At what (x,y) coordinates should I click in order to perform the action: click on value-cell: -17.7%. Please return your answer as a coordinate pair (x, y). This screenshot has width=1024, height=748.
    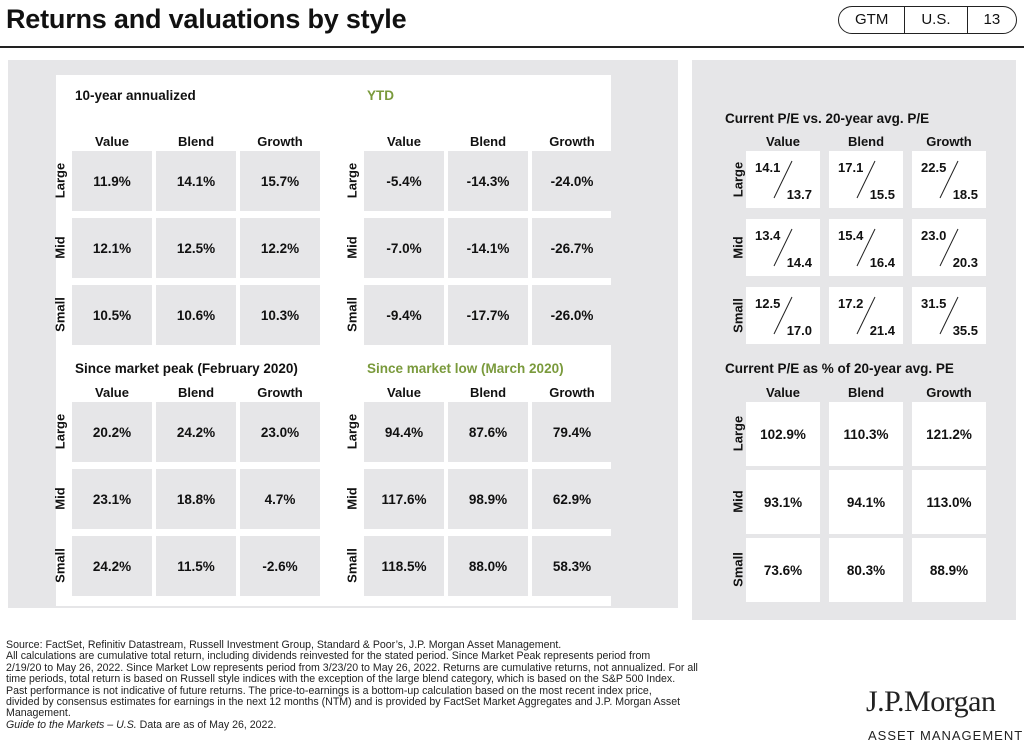
    Looking at the image, I should click on (488, 315).